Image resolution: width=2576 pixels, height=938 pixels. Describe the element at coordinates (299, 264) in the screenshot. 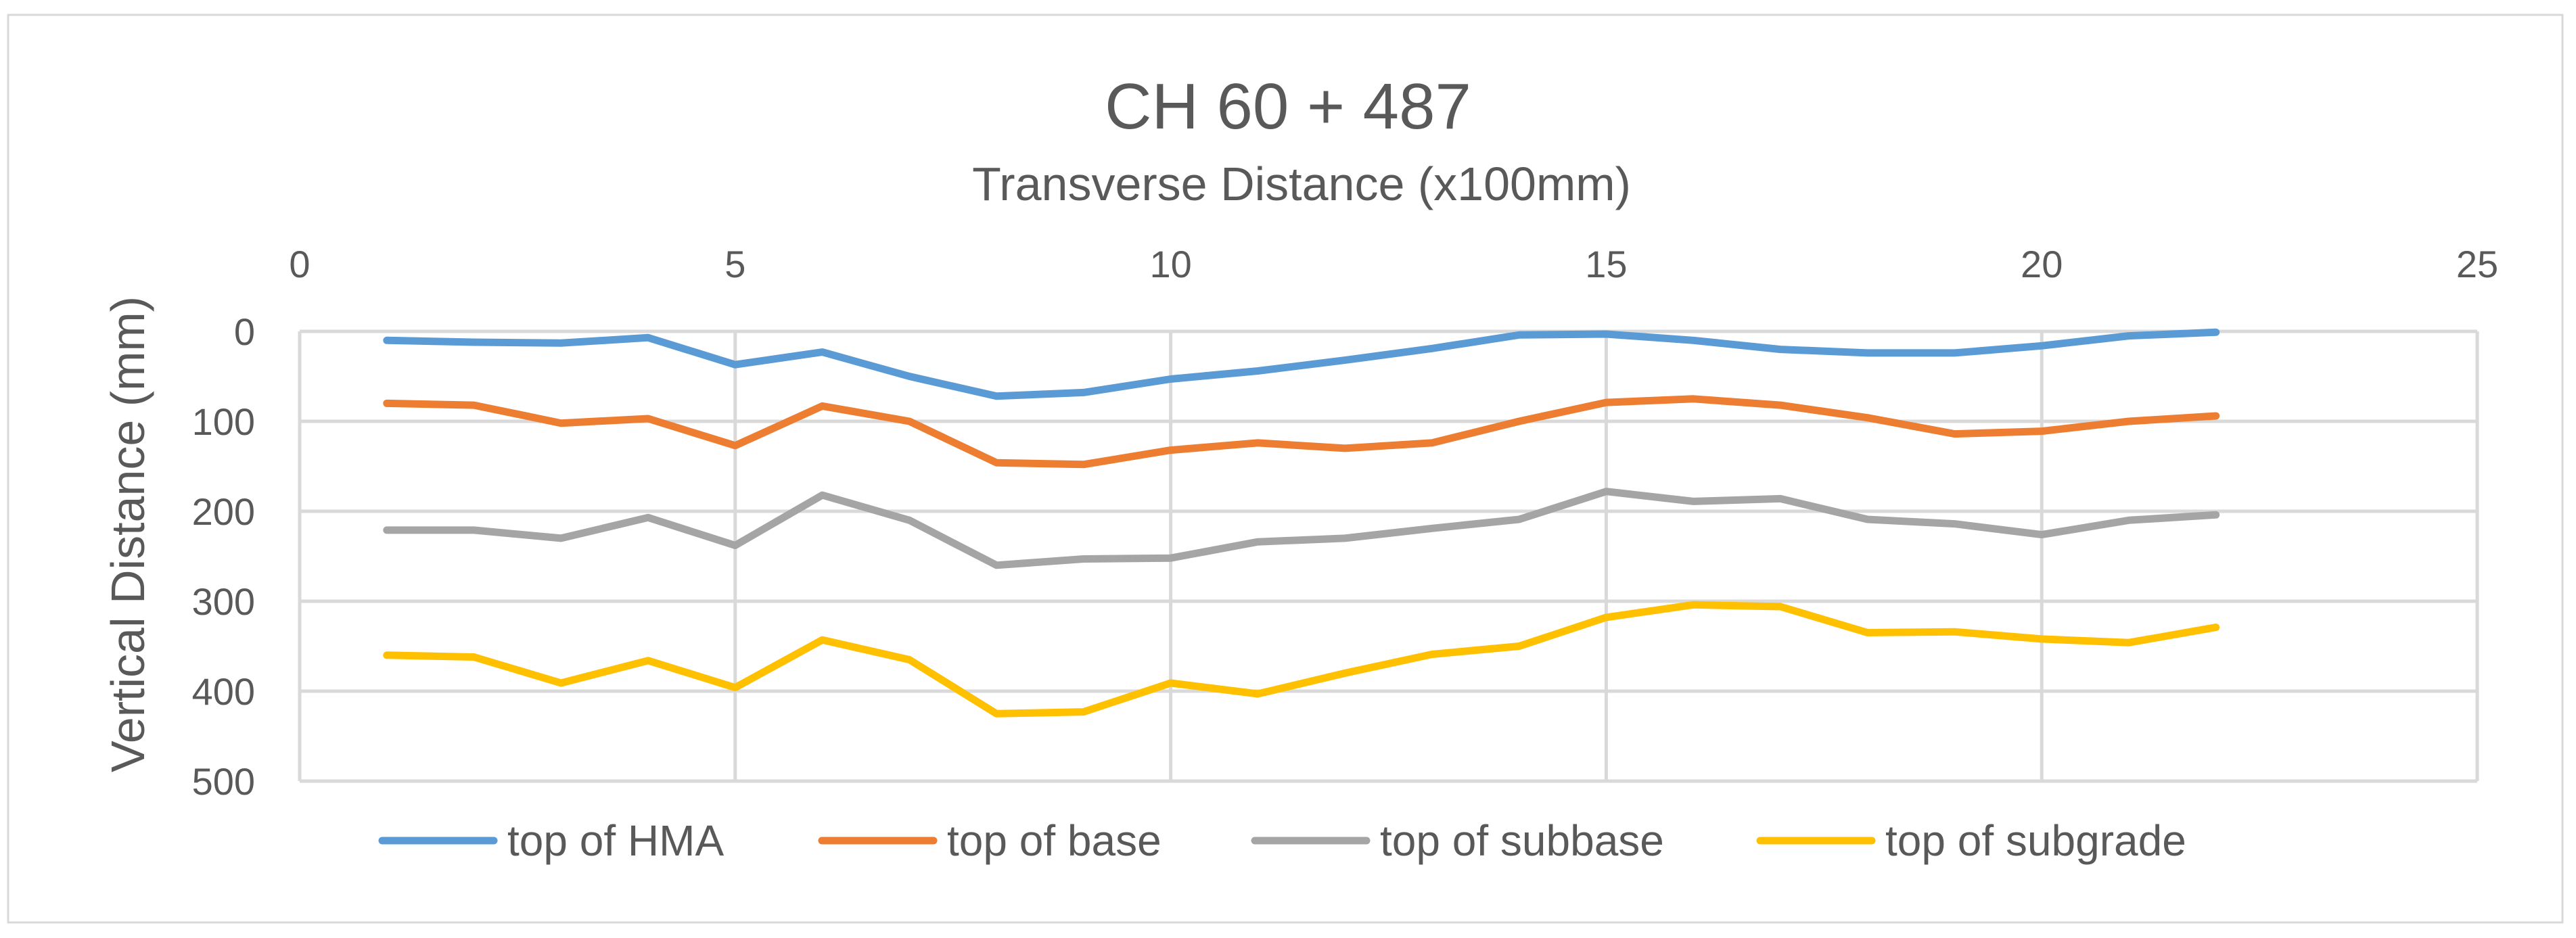

I see `x-tick-label: 0` at that location.